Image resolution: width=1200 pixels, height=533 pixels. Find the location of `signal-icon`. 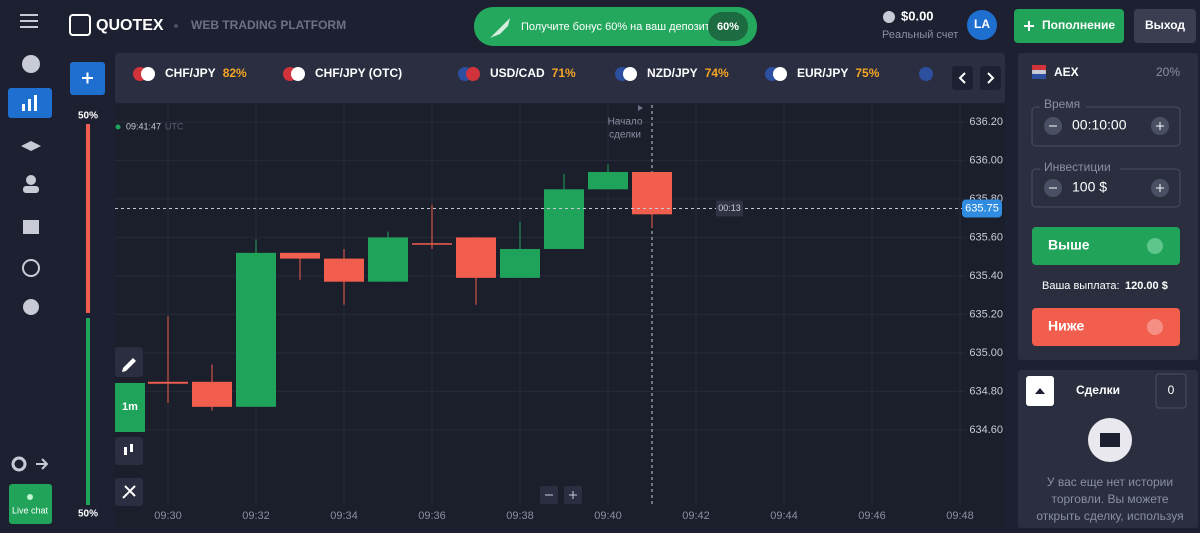

signal-icon is located at coordinates (31, 268).